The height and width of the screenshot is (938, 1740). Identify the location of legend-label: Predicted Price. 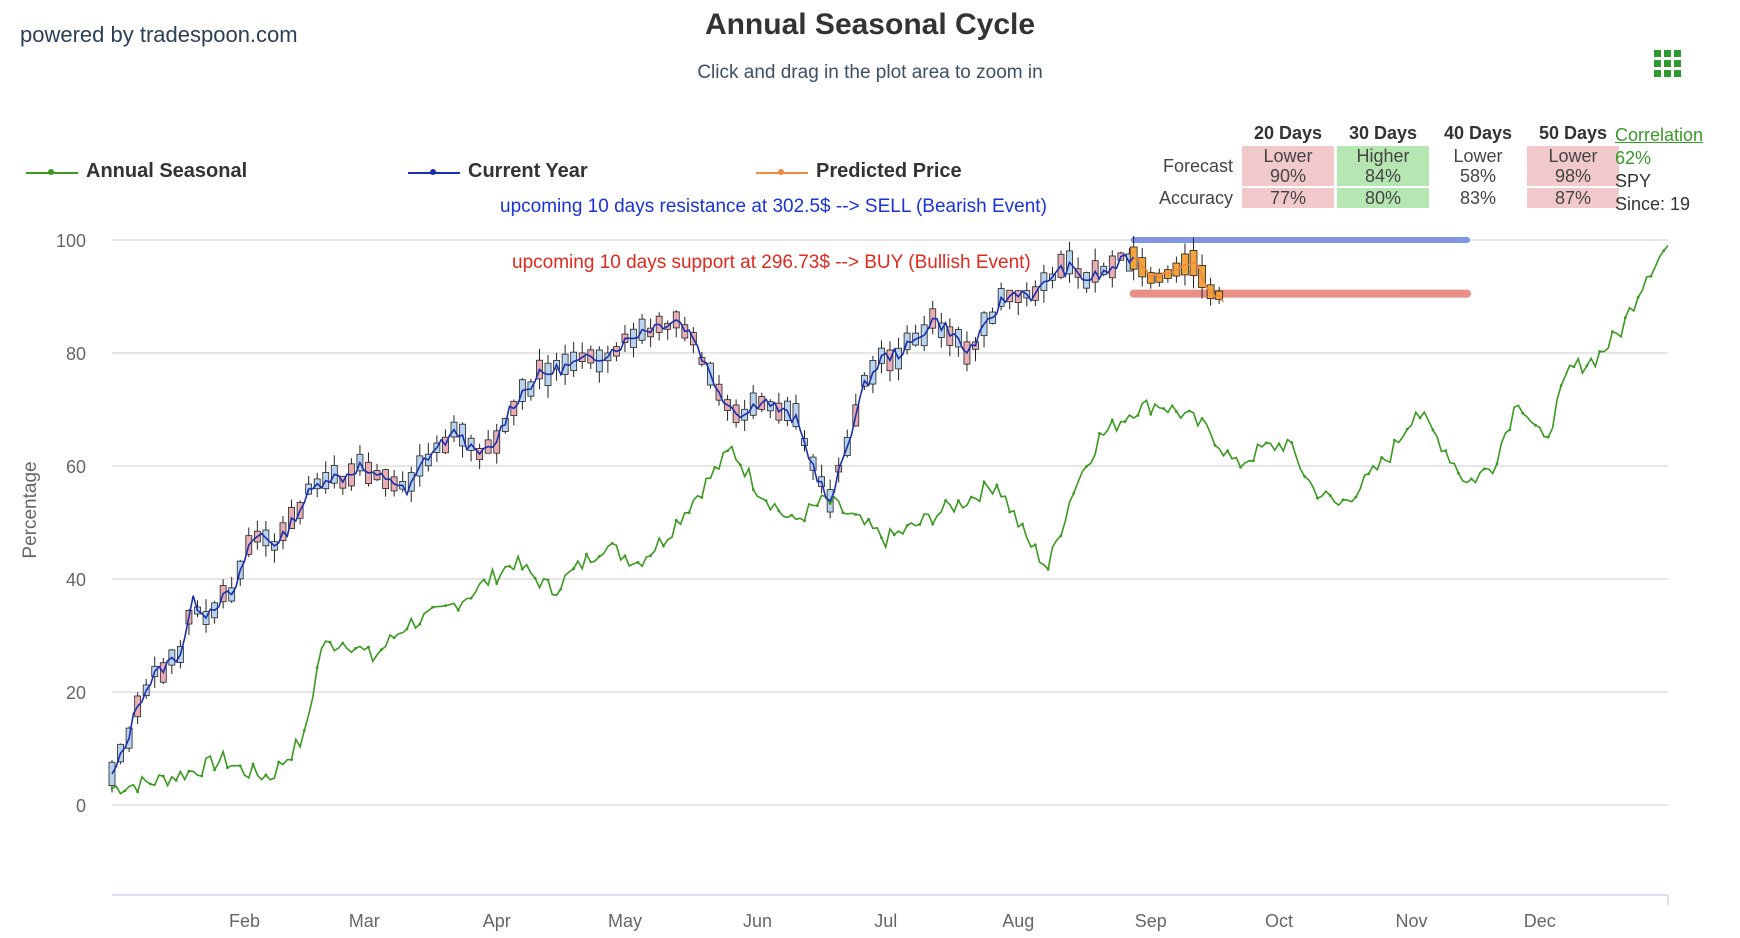
(889, 171).